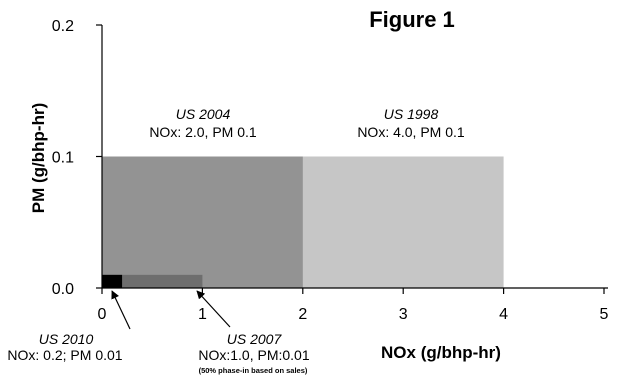 The width and height of the screenshot is (618, 379). I want to click on us2007-arrow, so click(213, 309).